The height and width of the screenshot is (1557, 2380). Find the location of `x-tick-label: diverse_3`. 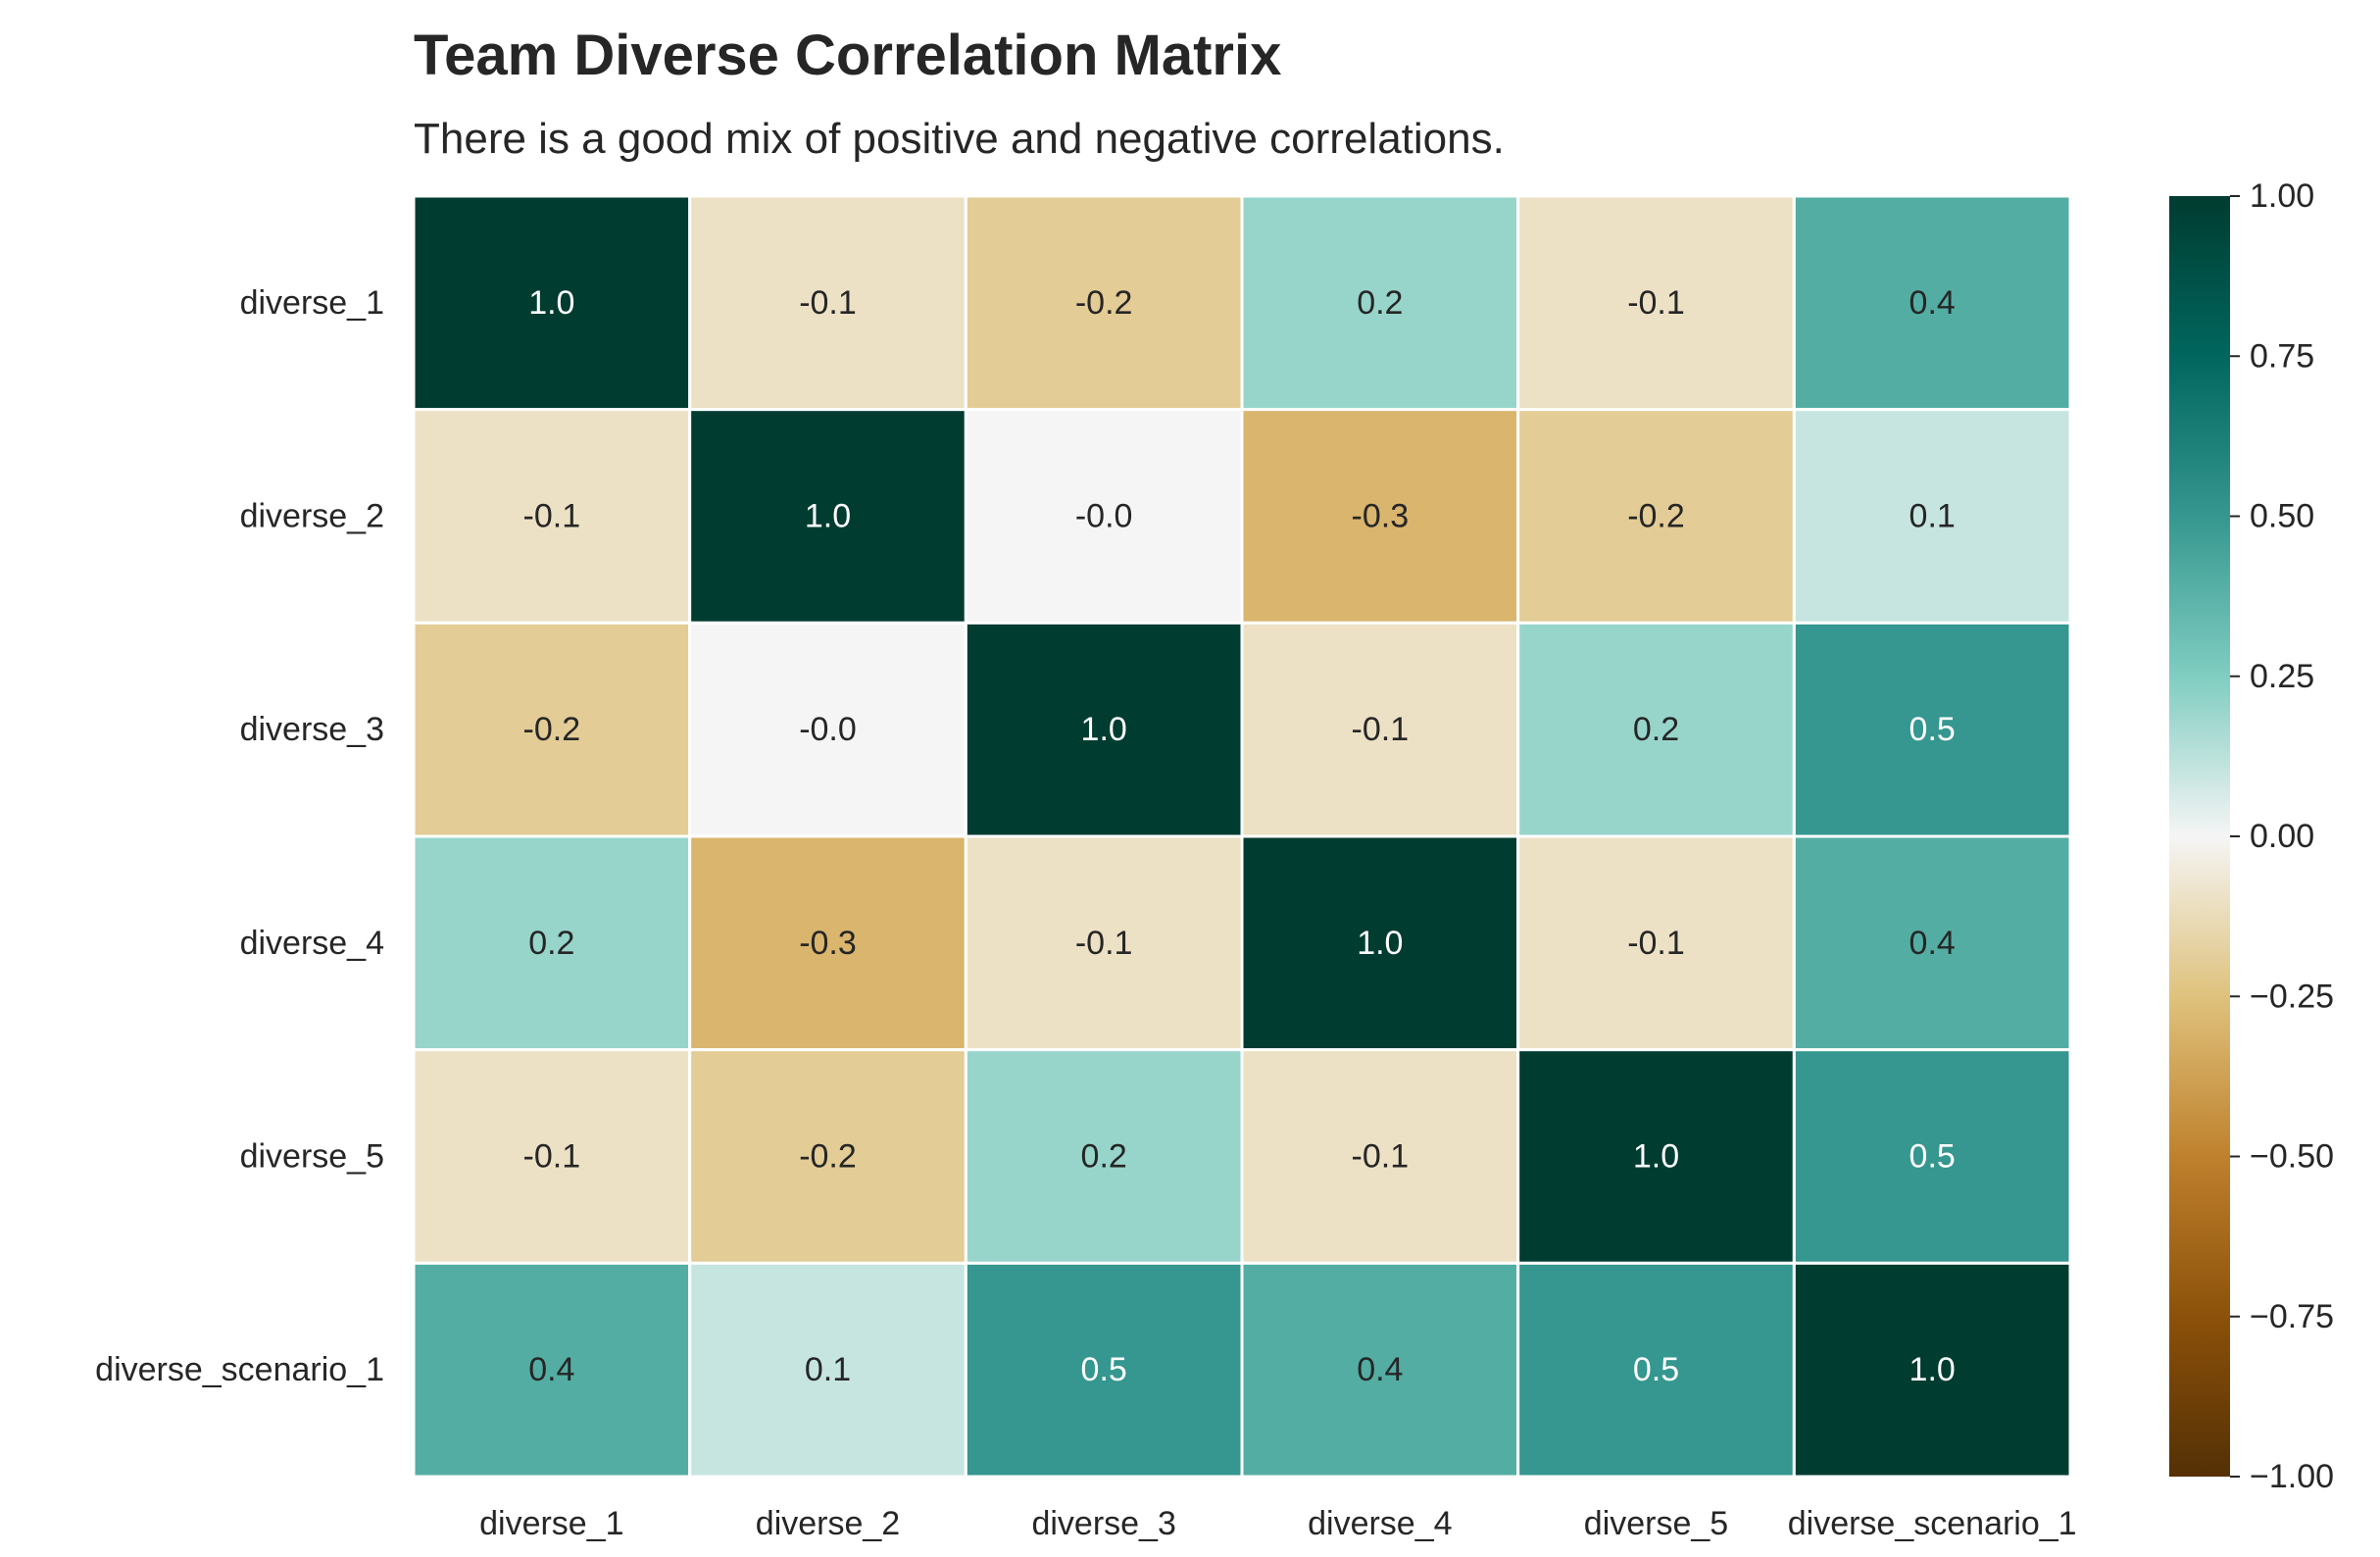

x-tick-label: diverse_3 is located at coordinates (1103, 1523).